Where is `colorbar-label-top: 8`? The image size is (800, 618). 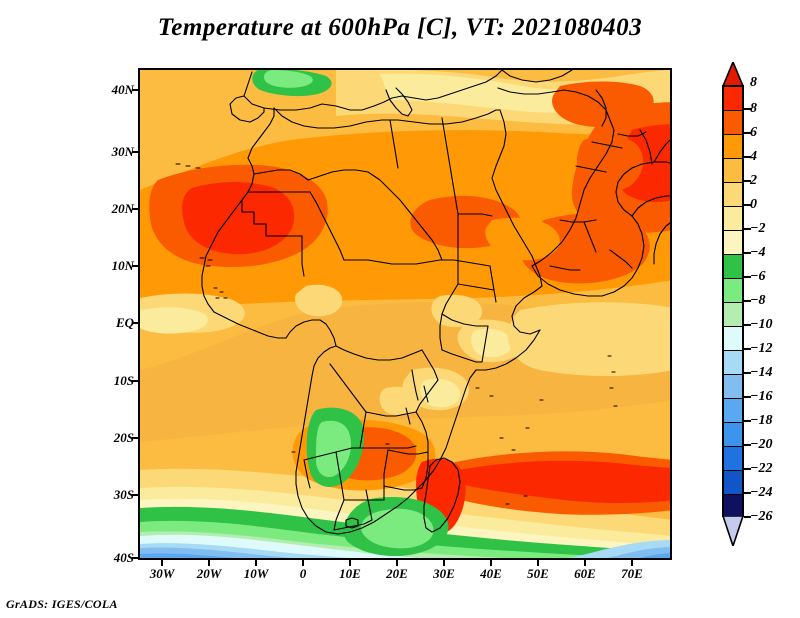
colorbar-label-top: 8 is located at coordinates (753, 82).